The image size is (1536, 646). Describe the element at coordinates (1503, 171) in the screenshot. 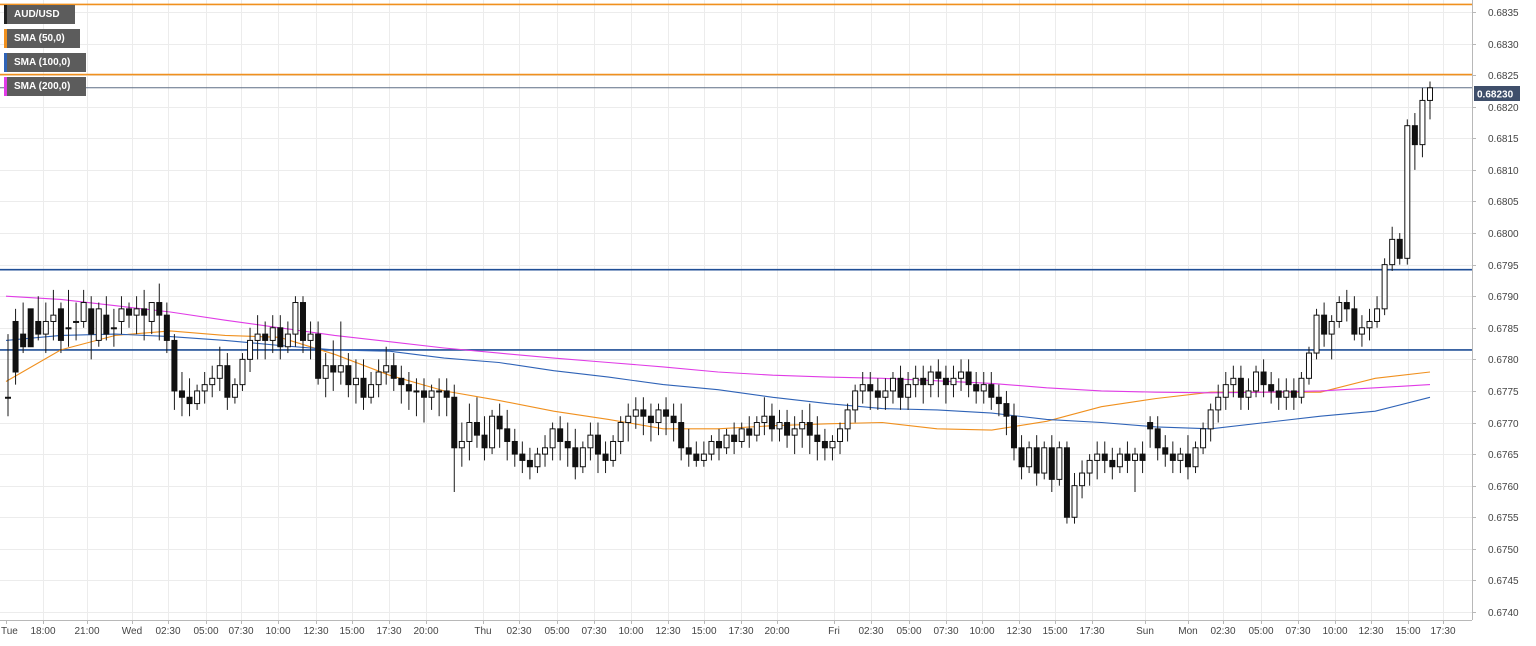

I see `y-tick-label: 0.6810` at that location.